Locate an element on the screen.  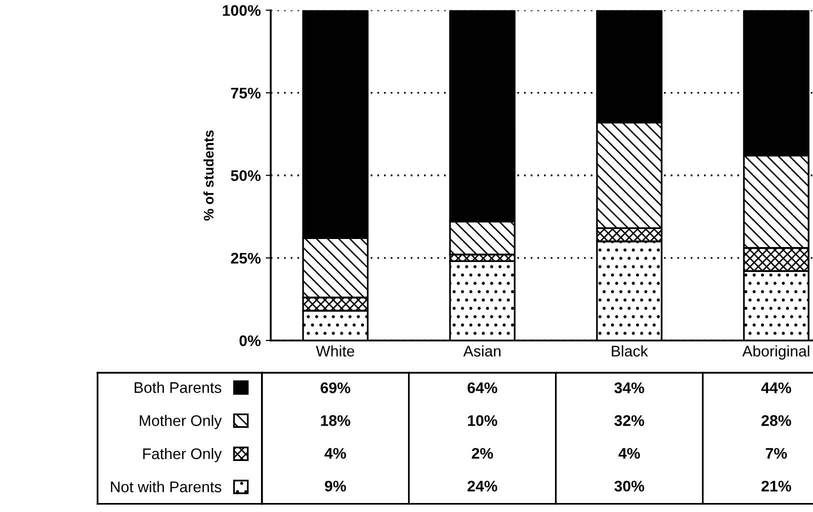
data-label: 18% is located at coordinates (335, 420).